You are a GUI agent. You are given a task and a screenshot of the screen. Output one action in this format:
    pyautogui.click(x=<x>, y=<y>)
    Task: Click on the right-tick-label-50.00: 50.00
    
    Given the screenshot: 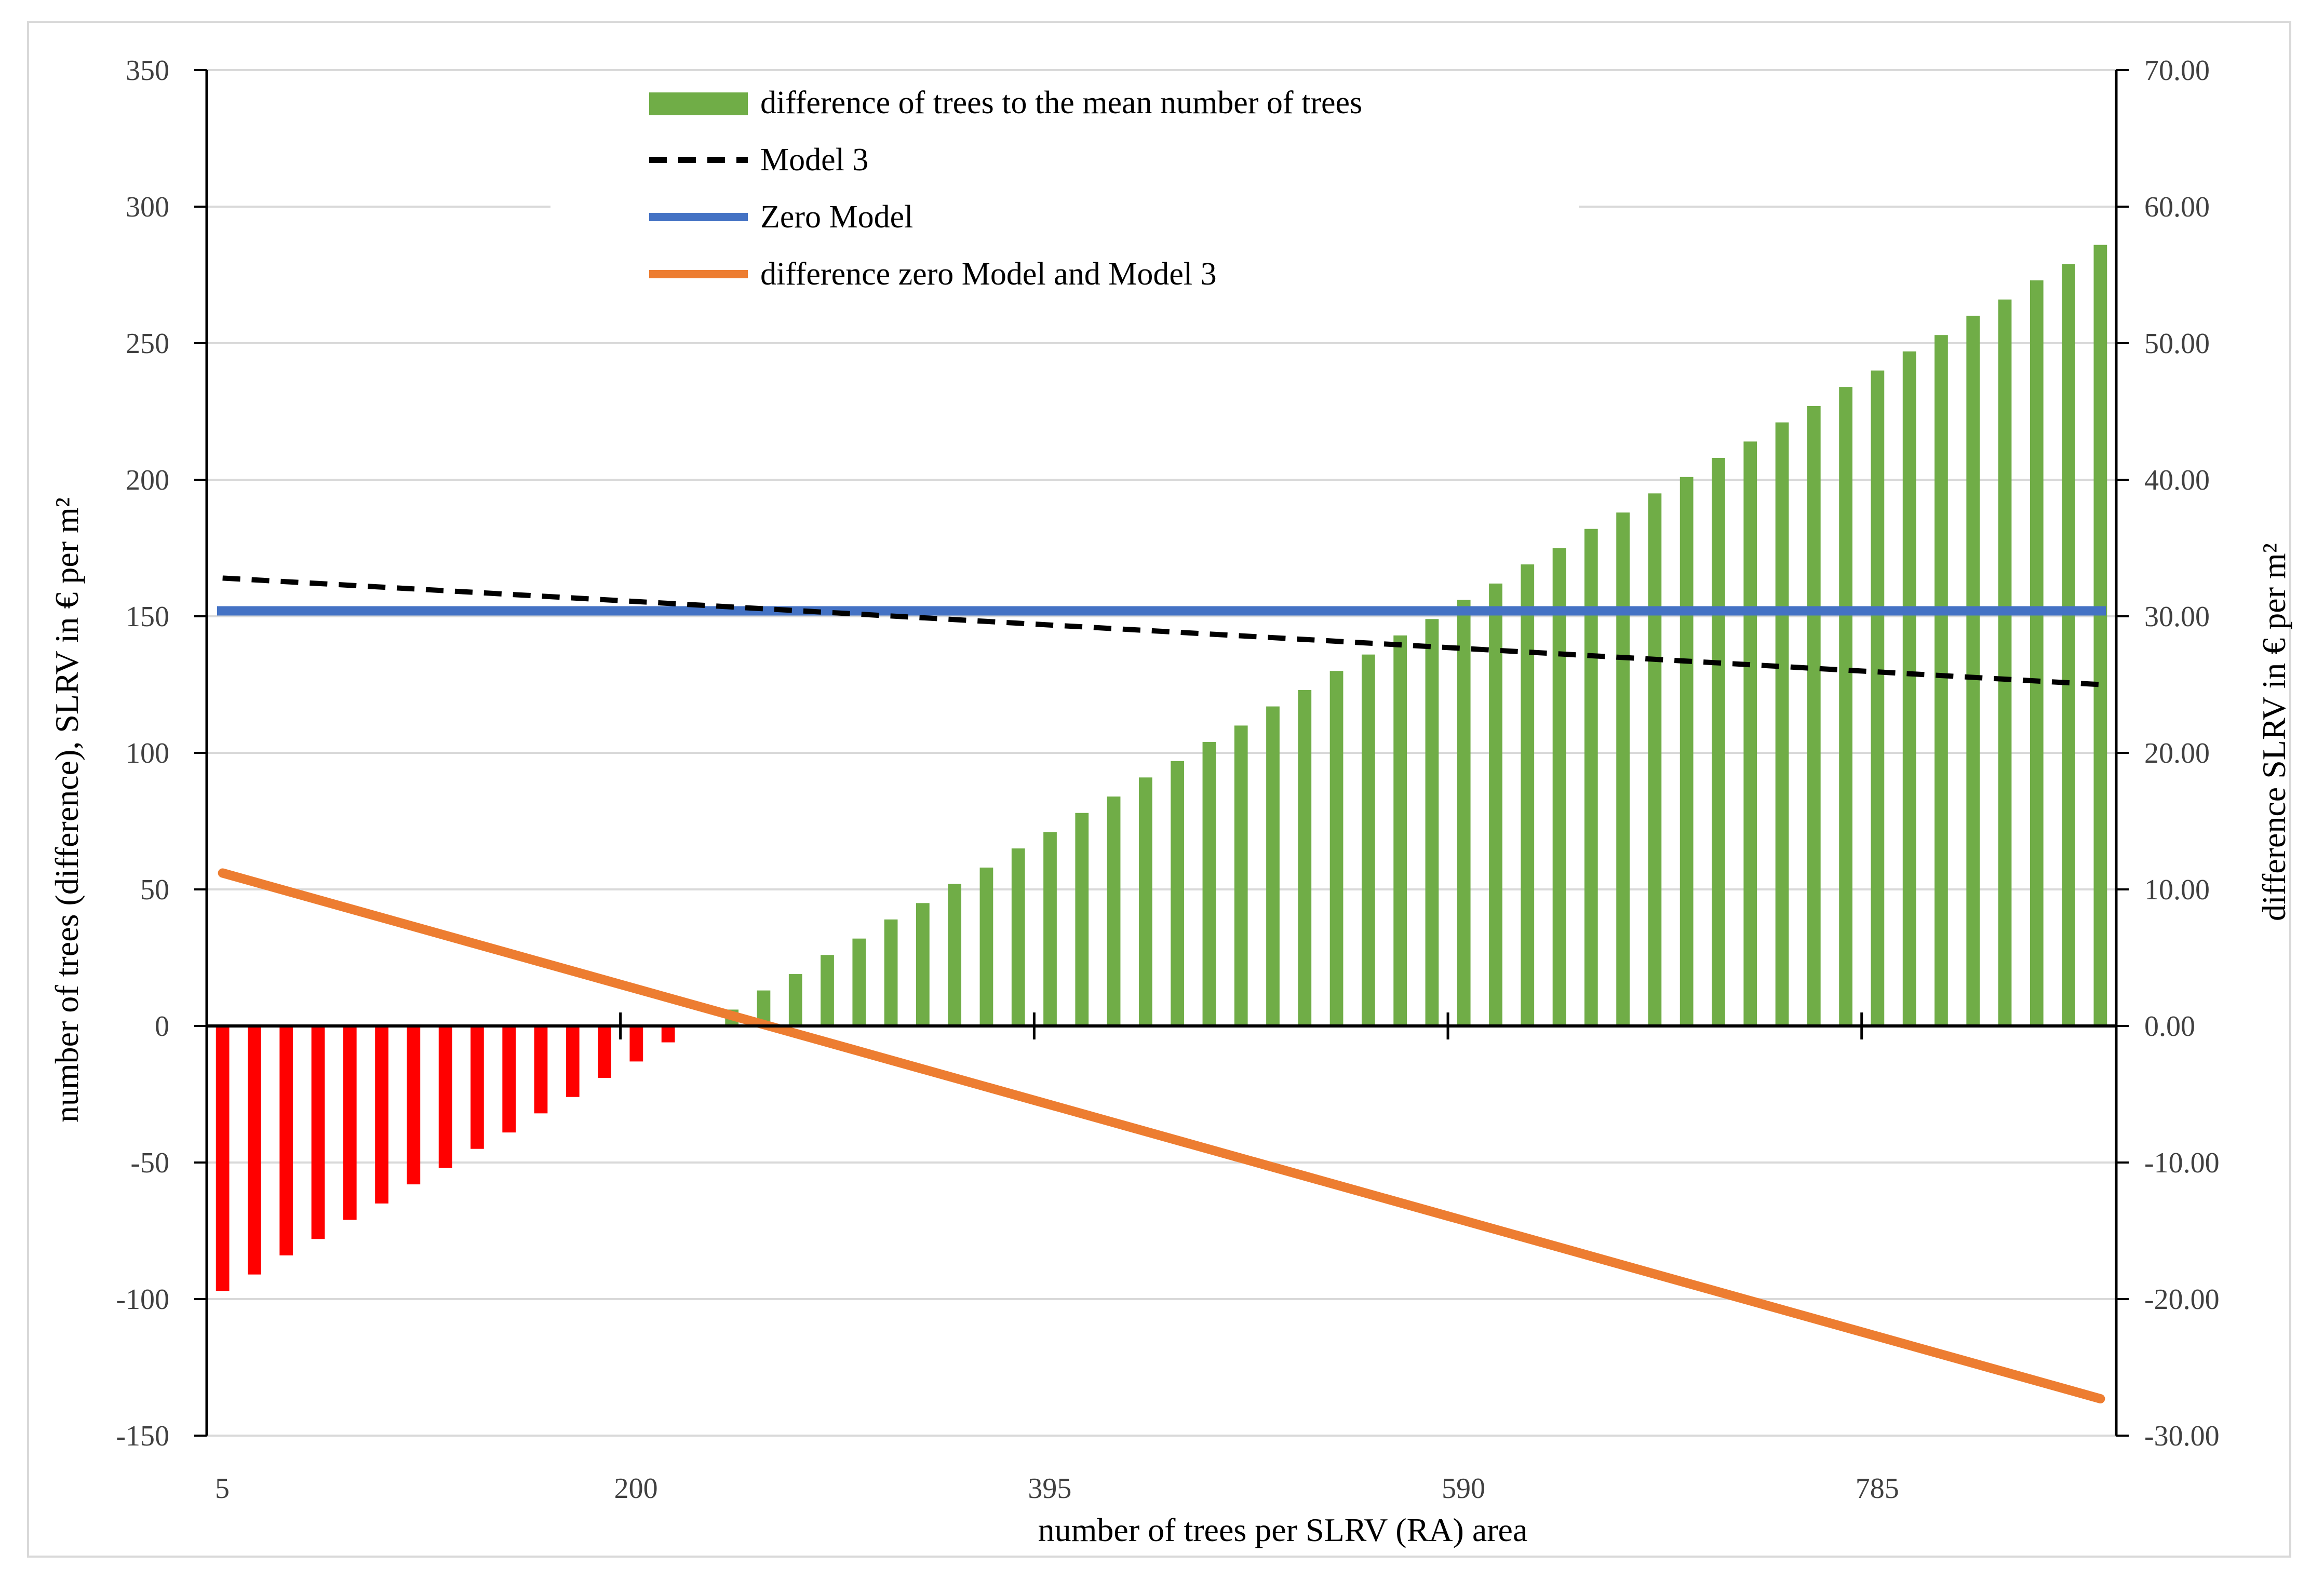 What is the action you would take?
    pyautogui.click(x=2177, y=344)
    